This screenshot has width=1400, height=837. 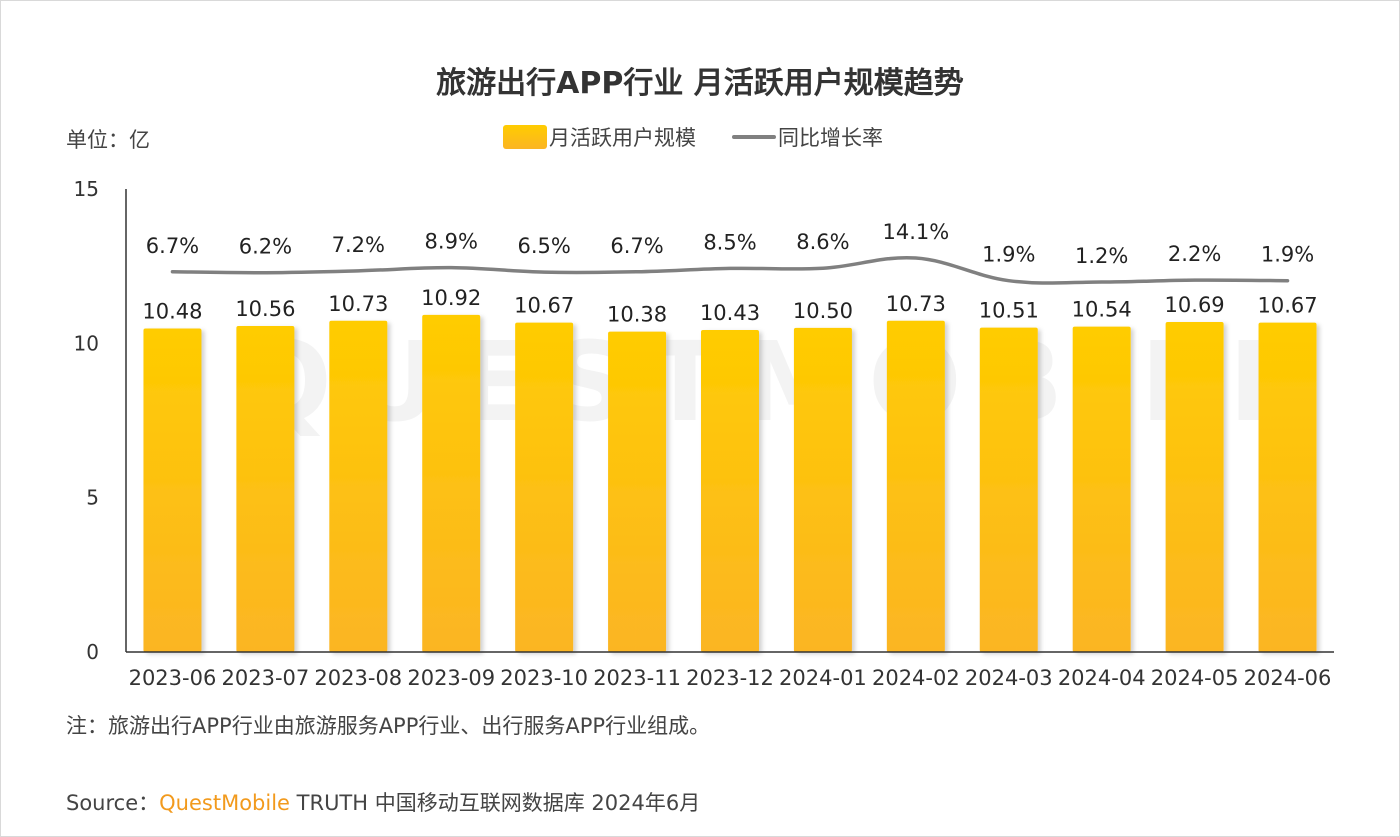 What do you see at coordinates (265, 247) in the screenshot?
I see `growth-rate-label: 6.2%` at bounding box center [265, 247].